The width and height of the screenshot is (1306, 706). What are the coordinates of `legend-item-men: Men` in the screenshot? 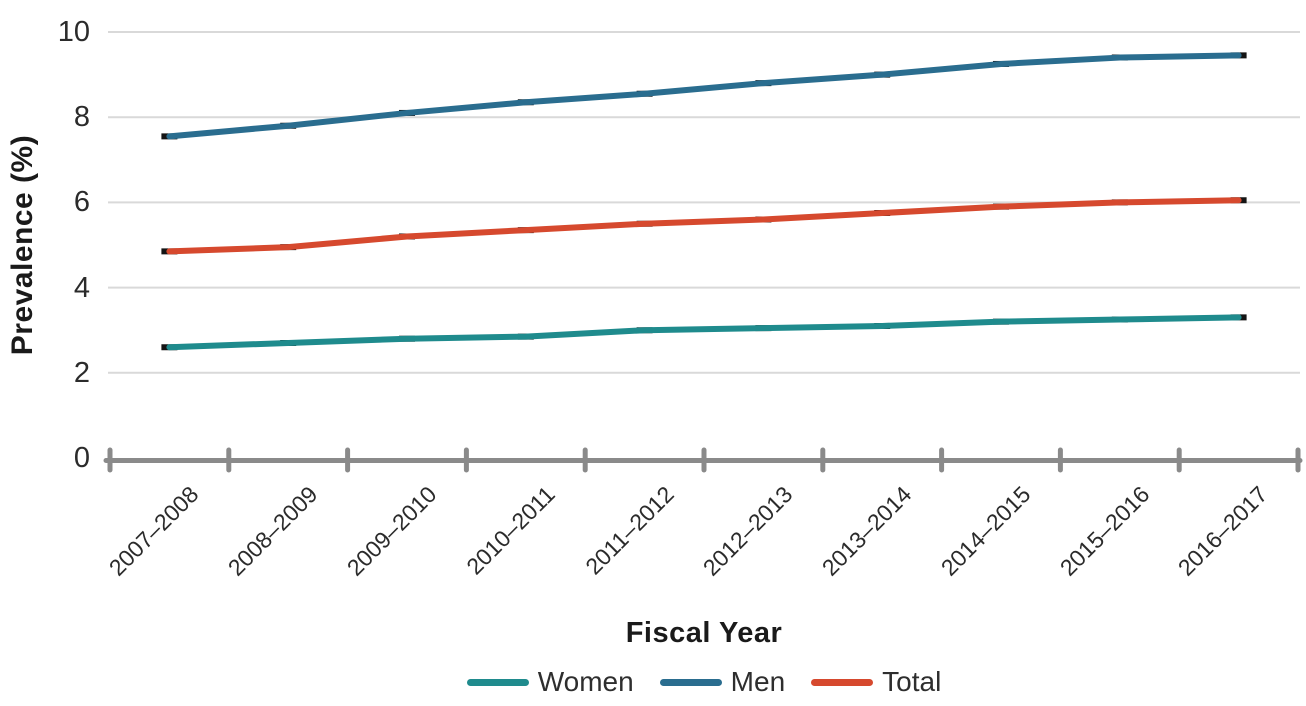 It's located at (722, 682).